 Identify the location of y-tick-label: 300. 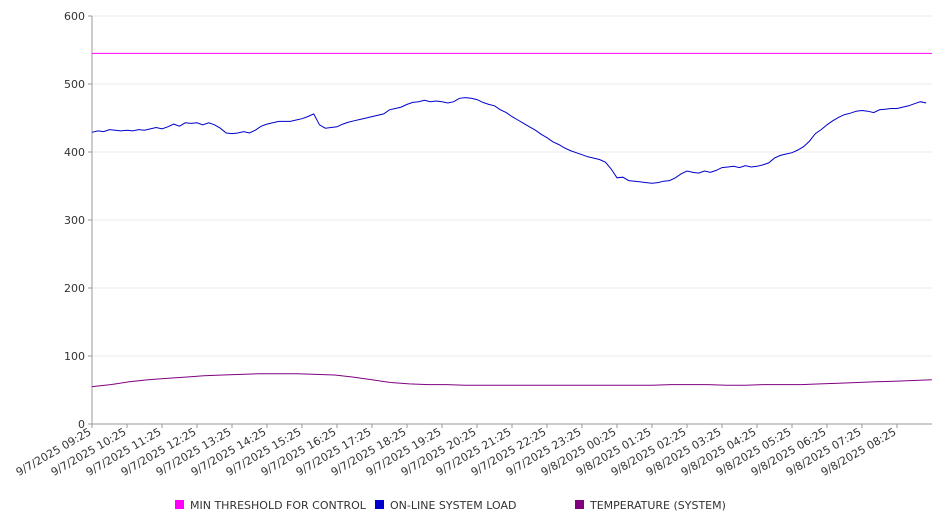
(74, 220).